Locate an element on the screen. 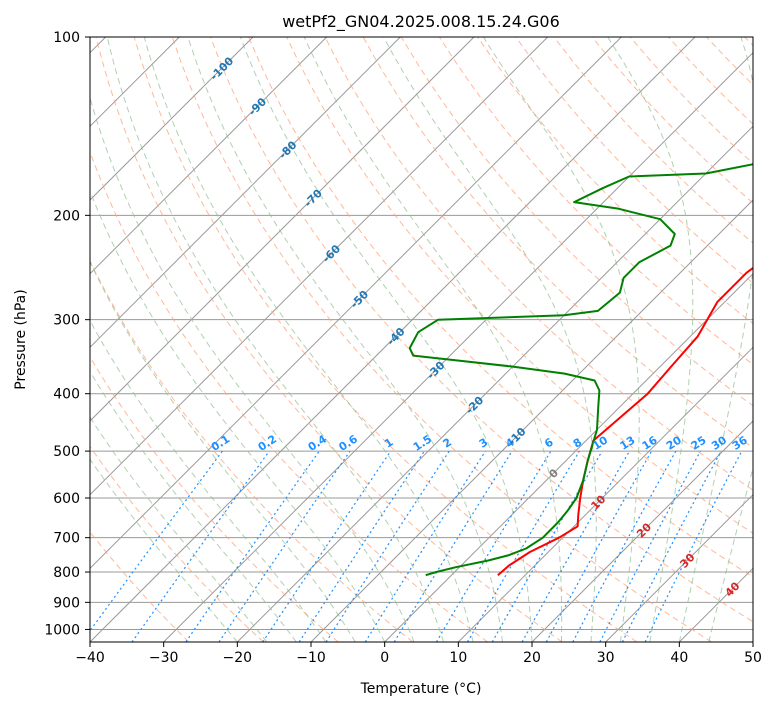 This screenshot has height=713, width=775. x-tick-label: −20 is located at coordinates (238, 658).